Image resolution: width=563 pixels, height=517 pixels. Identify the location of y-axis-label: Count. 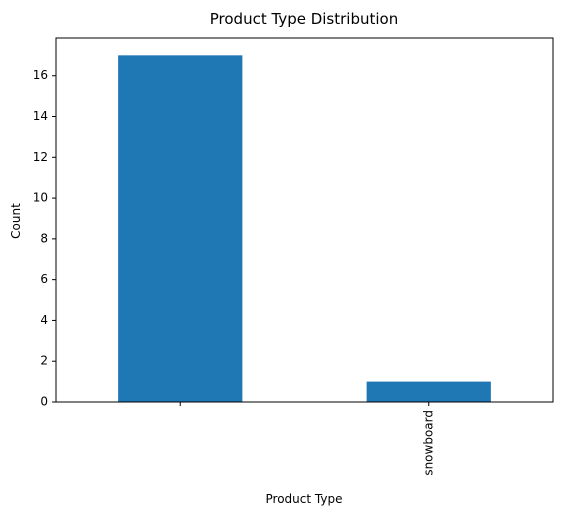
(16, 221).